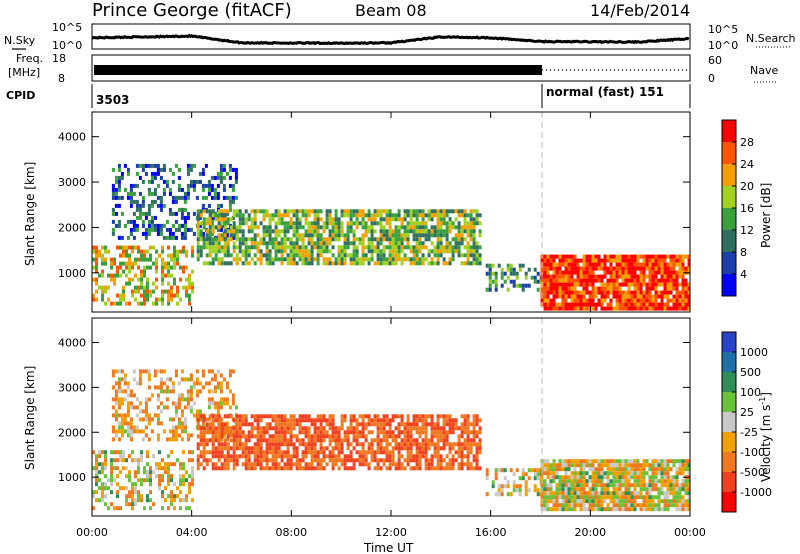 The image size is (800, 554). Describe the element at coordinates (640, 10) in the screenshot. I see `date-title: 14/Feb/2014` at that location.